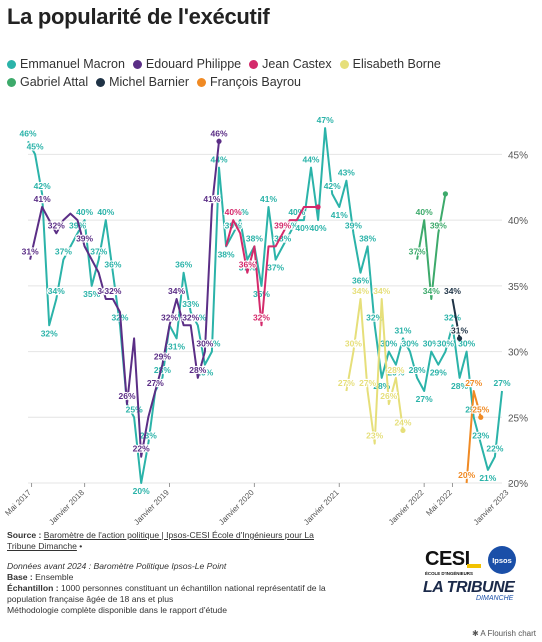 The height and width of the screenshot is (642, 542). Describe the element at coordinates (390, 64) in the screenshot. I see `legend-item-3: Elisabeth Borne` at that location.